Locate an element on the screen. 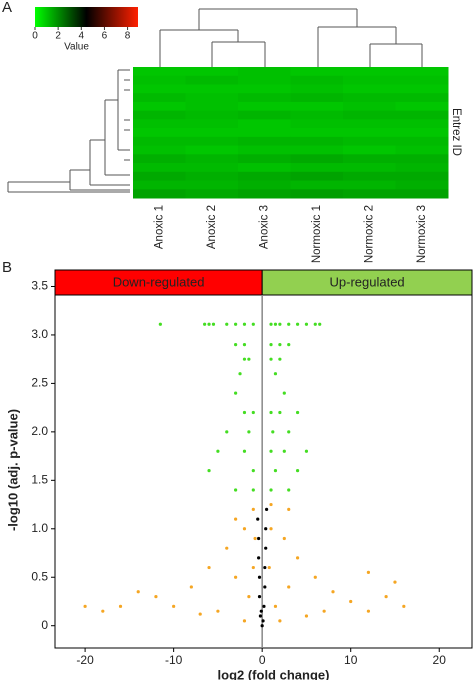 Image resolution: width=474 pixels, height=680 pixels. strip-label: Down-regulated is located at coordinates (159, 281).